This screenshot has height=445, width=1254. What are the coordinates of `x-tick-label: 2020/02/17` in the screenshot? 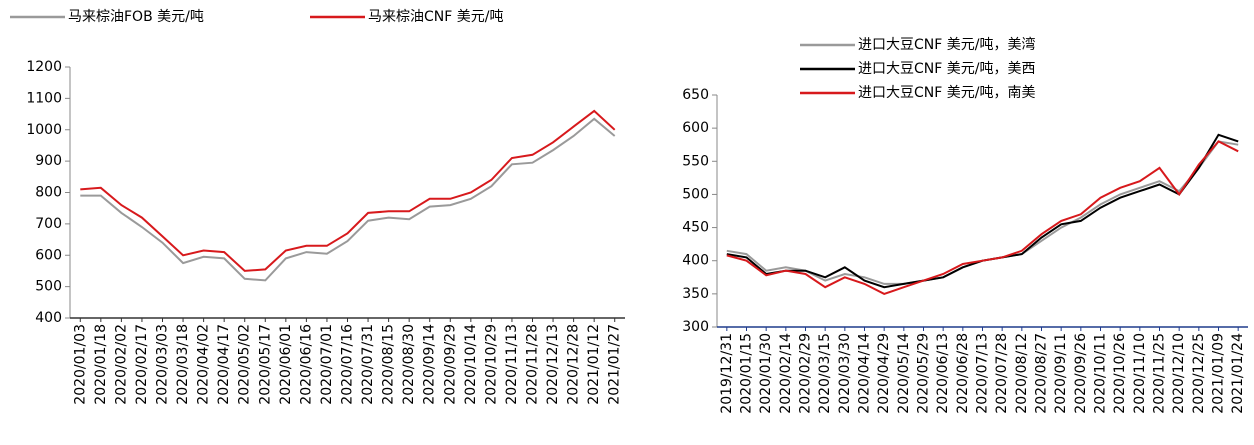 It's located at (142, 364).